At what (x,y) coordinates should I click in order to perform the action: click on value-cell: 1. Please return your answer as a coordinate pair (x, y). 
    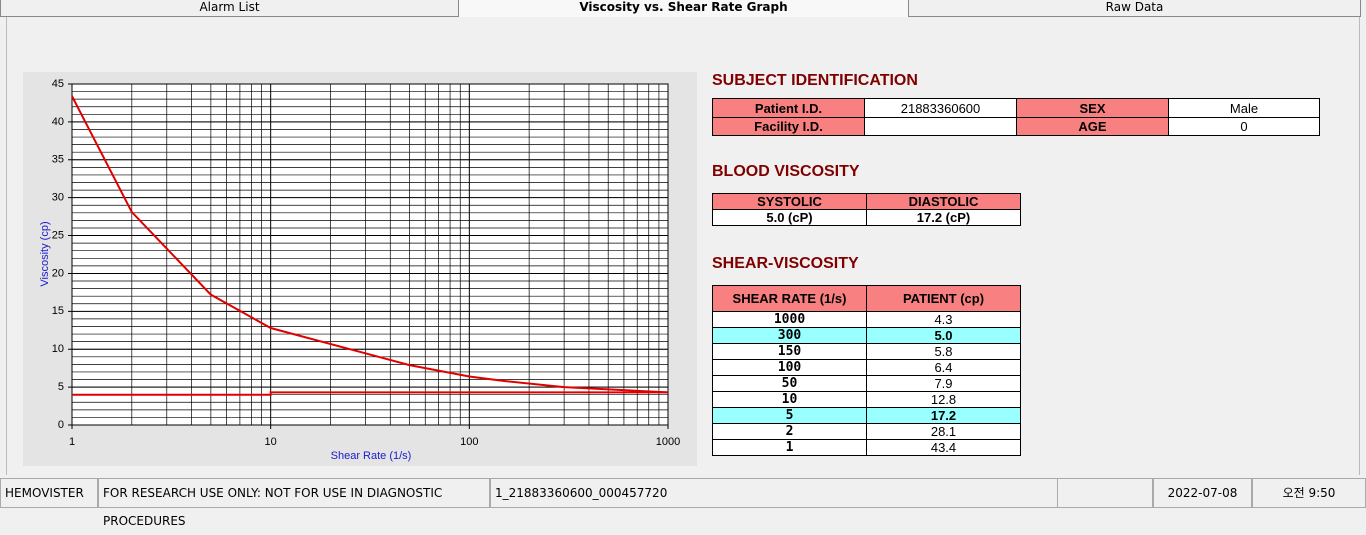
    Looking at the image, I should click on (789, 447).